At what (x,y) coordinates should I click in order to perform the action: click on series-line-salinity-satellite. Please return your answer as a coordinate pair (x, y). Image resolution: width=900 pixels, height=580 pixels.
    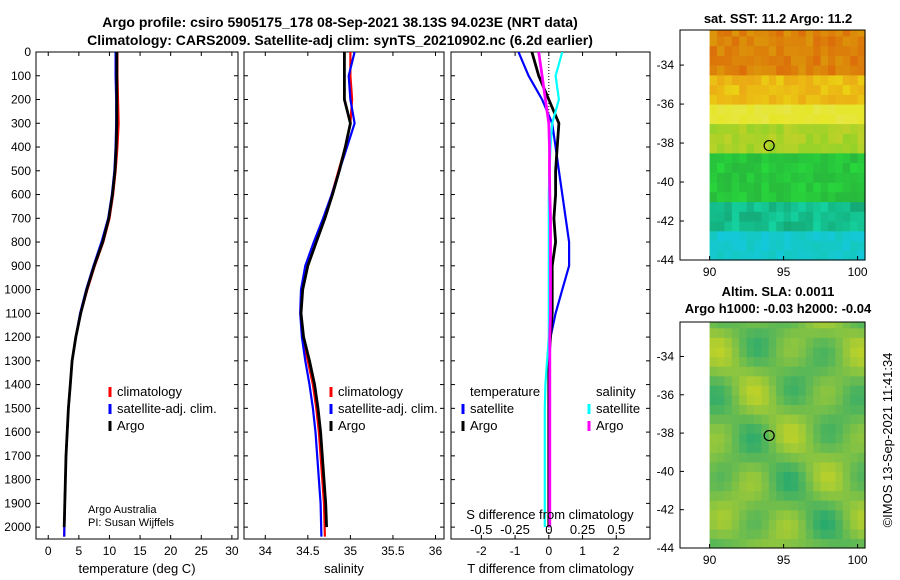
    Looking at the image, I should click on (553, 290).